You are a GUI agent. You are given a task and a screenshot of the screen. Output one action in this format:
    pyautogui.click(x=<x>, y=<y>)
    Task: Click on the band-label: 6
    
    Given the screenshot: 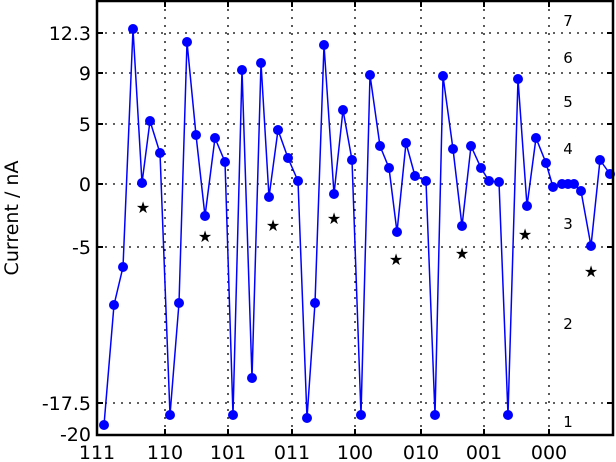 What is the action you would take?
    pyautogui.click(x=568, y=58)
    